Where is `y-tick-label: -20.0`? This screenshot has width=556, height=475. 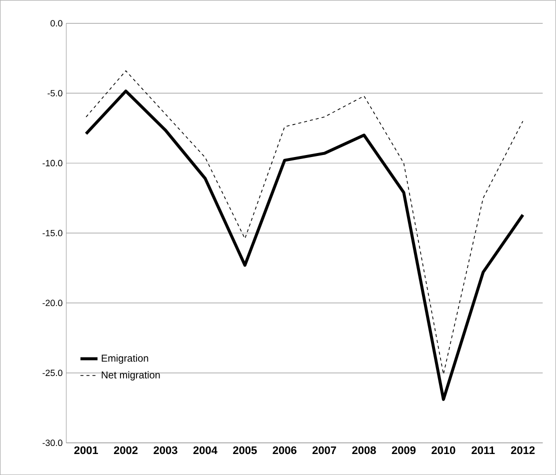
y-tick-label: -20.0 is located at coordinates (52, 303).